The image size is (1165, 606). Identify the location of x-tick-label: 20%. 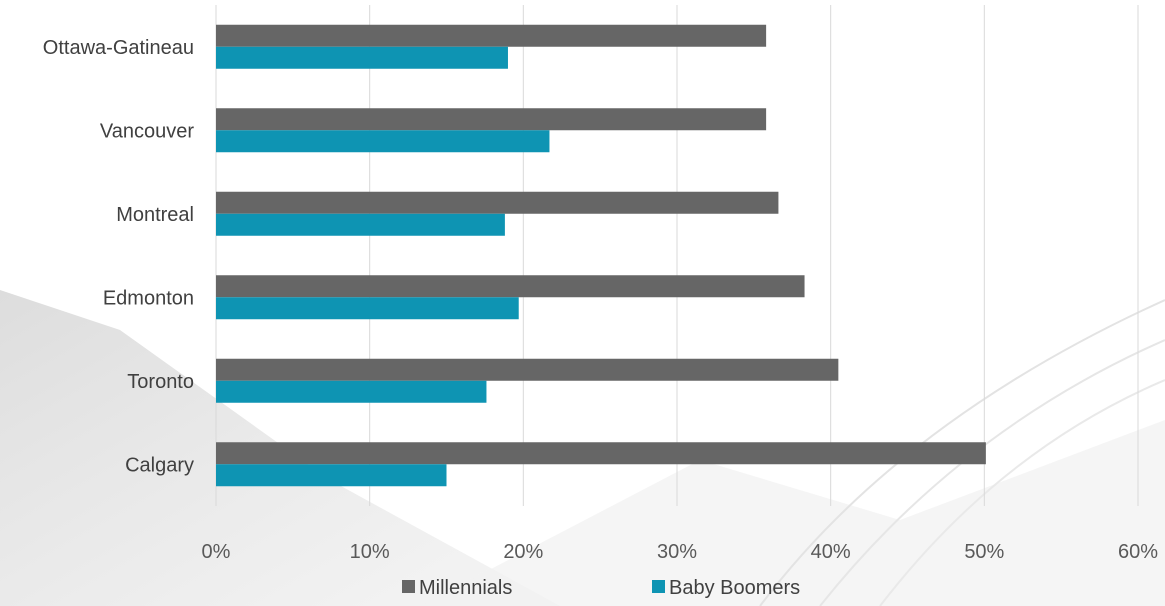
(523, 552).